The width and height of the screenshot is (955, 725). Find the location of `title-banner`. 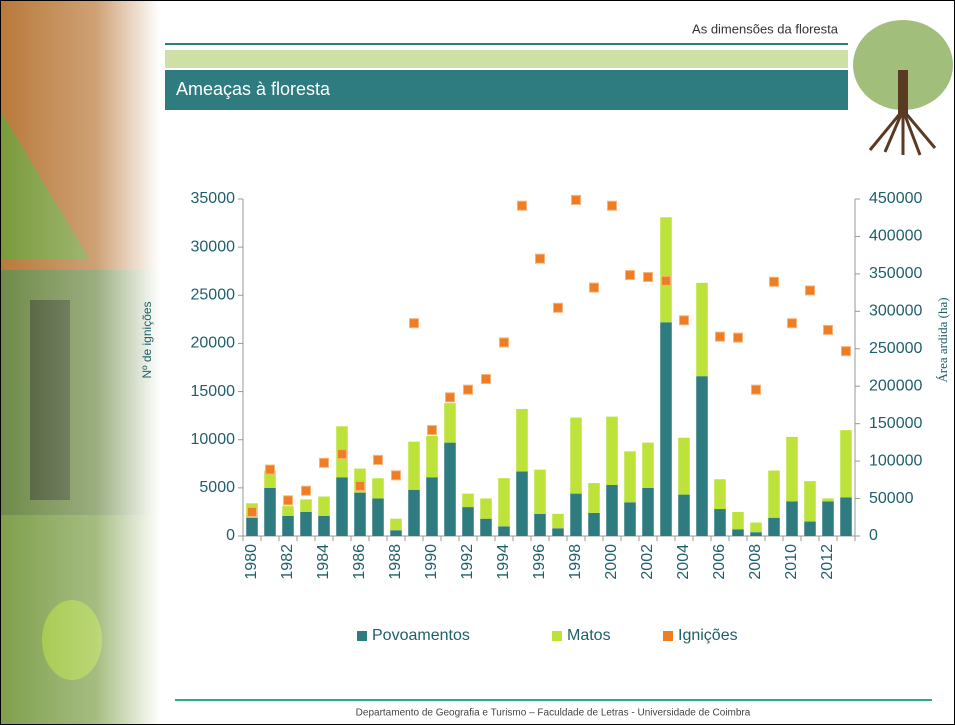

title-banner is located at coordinates (506, 90).